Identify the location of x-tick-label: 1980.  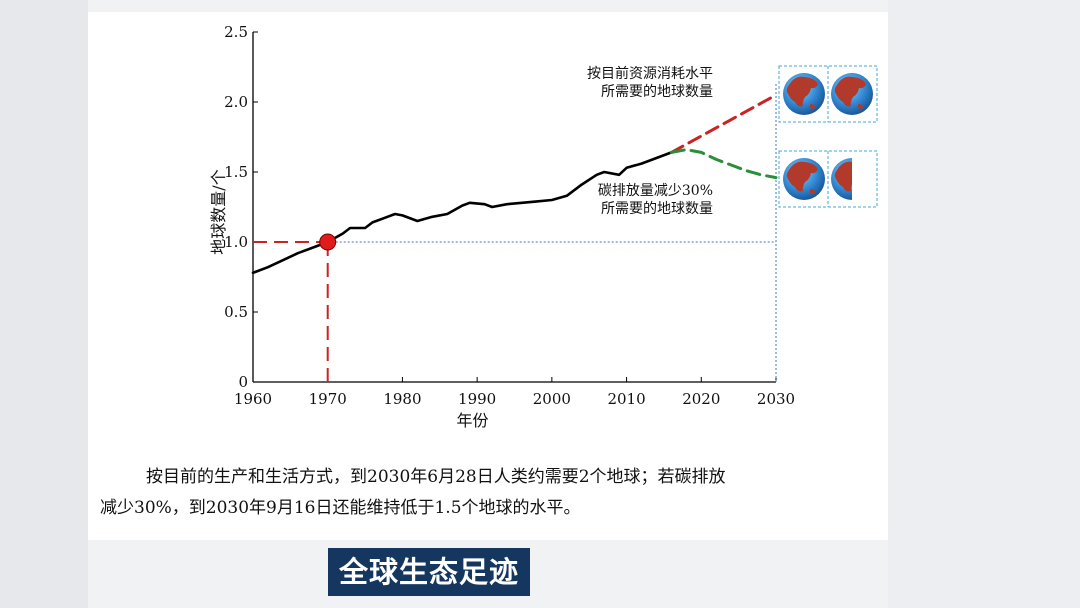
(402, 399).